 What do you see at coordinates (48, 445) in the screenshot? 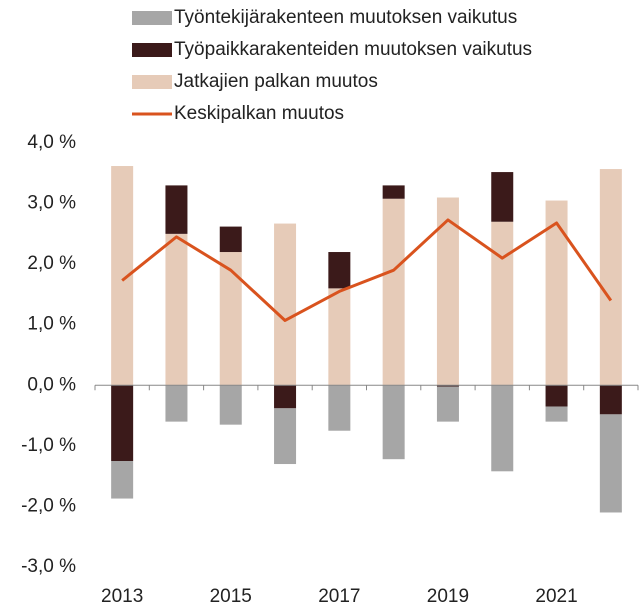
I see `y-tick-label: -1,0 %` at bounding box center [48, 445].